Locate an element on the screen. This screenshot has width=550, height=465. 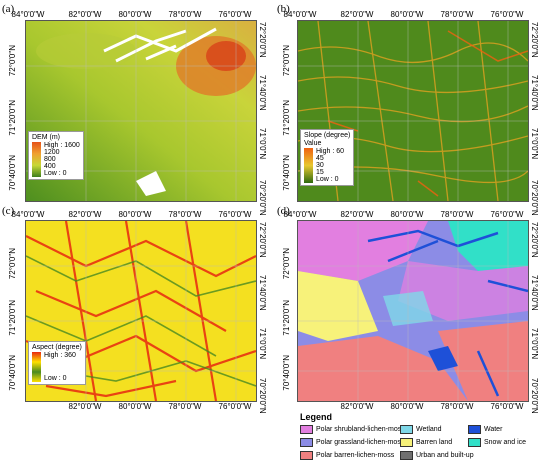
dem-legend-title: DEM (m) is located at coordinates (46, 137).